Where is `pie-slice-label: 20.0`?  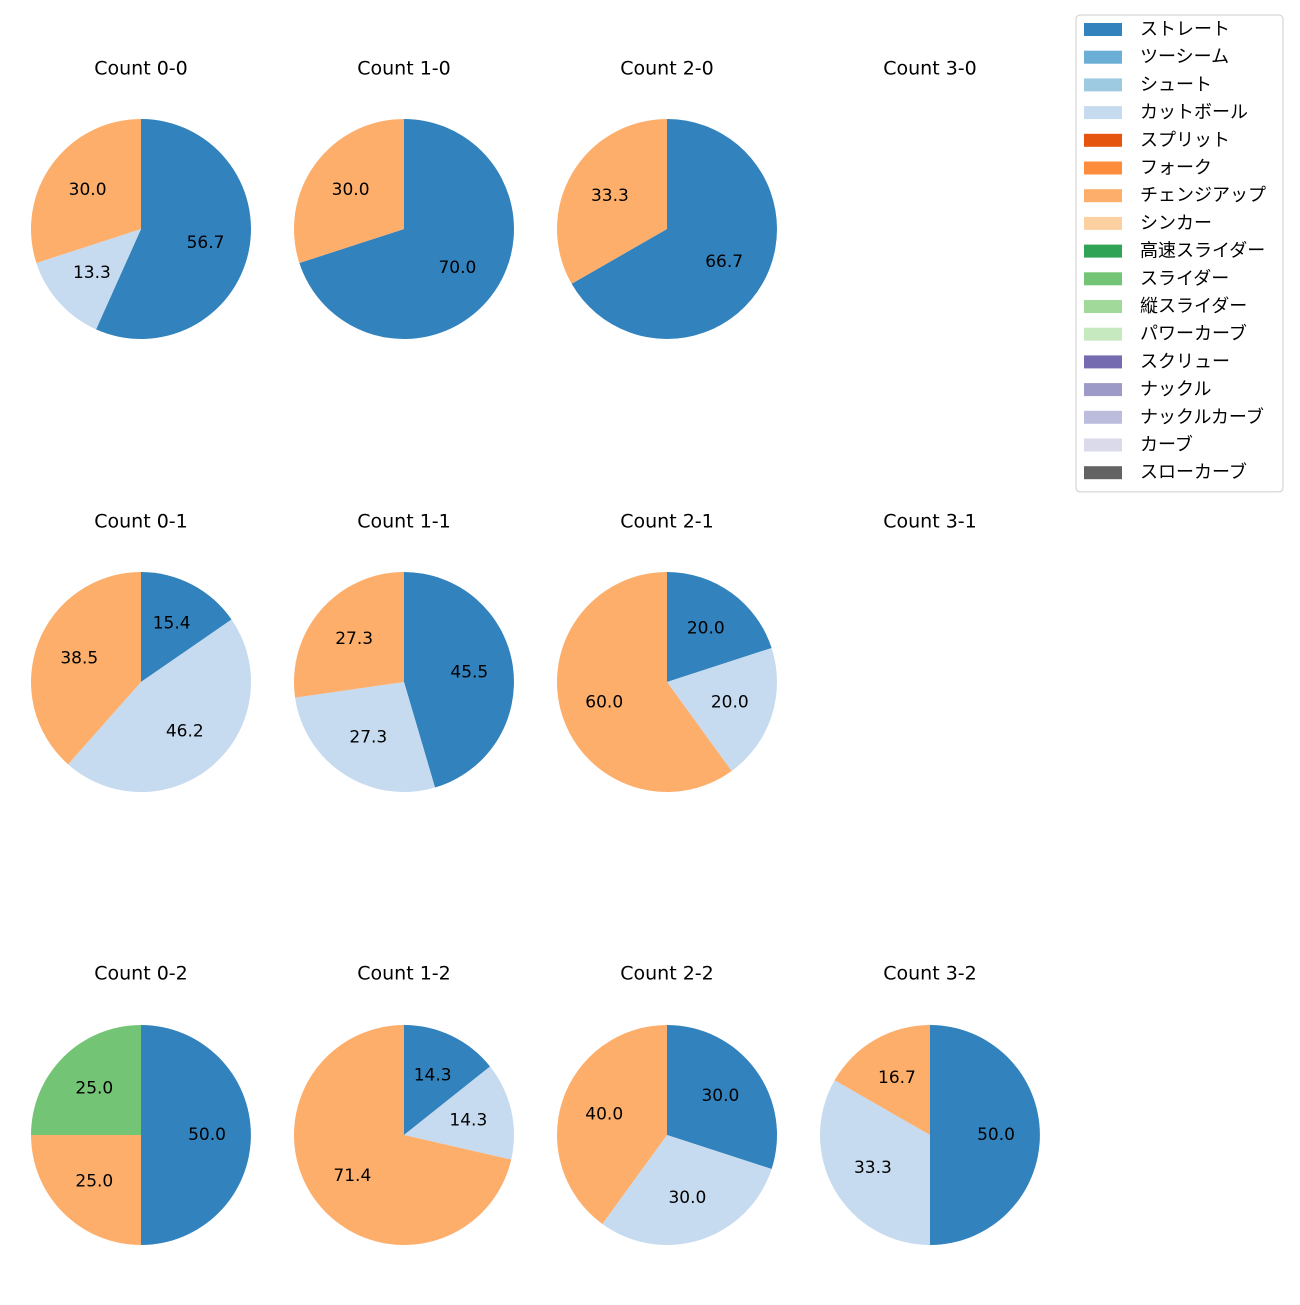
pie-slice-label: 20.0 is located at coordinates (730, 702).